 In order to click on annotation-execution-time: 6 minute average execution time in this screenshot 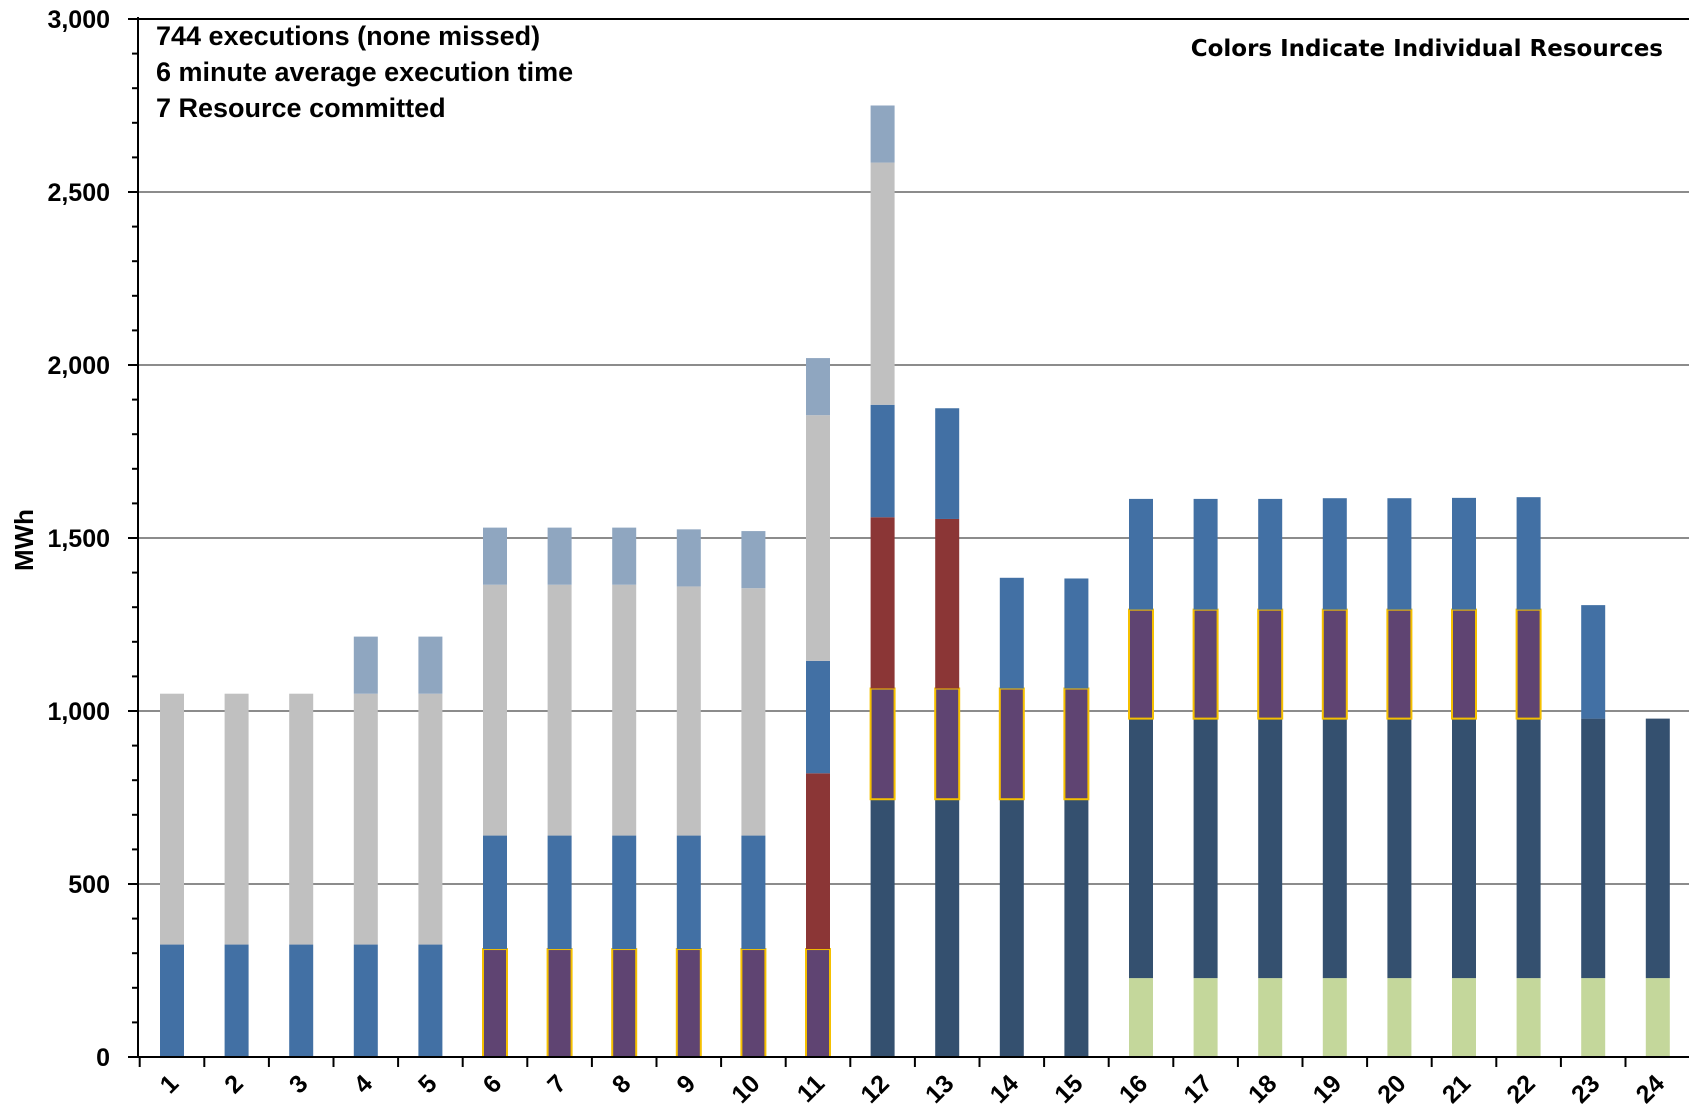, I will do `click(365, 72)`.